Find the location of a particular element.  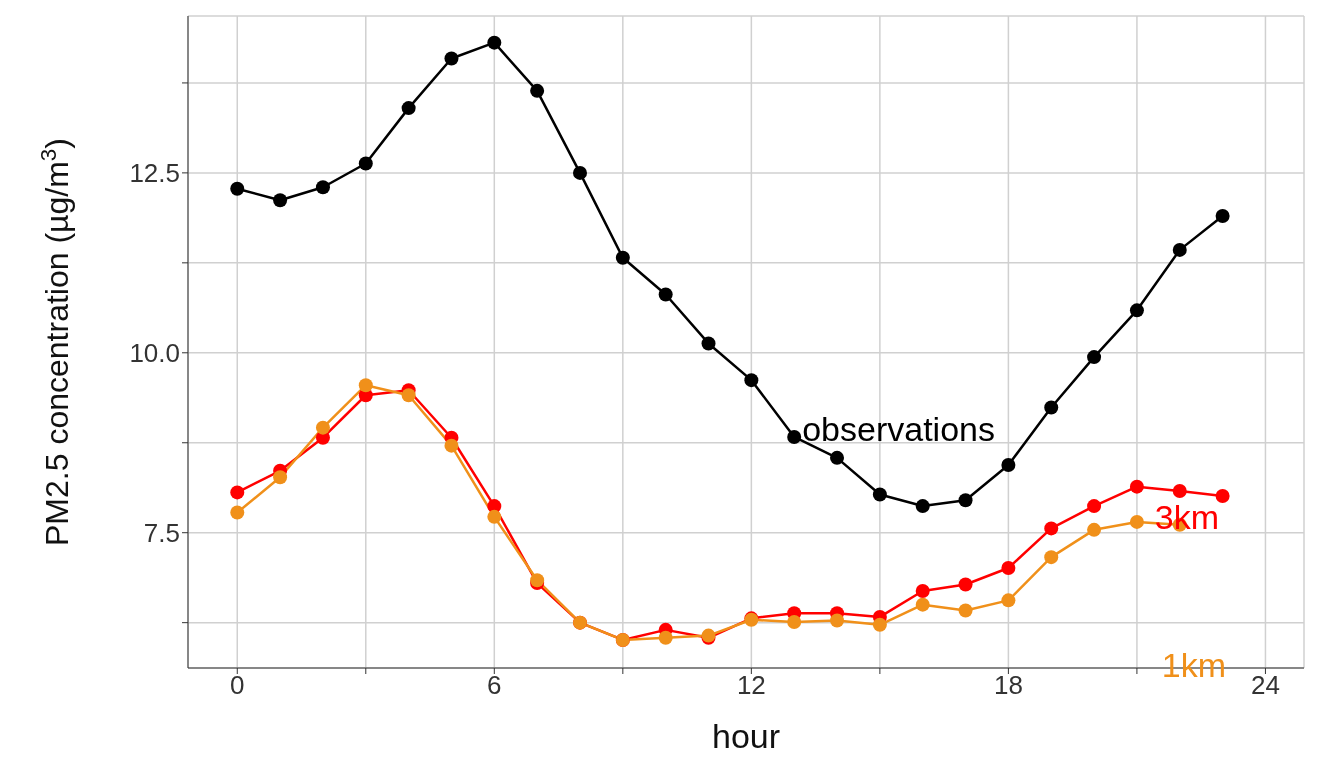

x-tick-label: 6 is located at coordinates (494, 685).